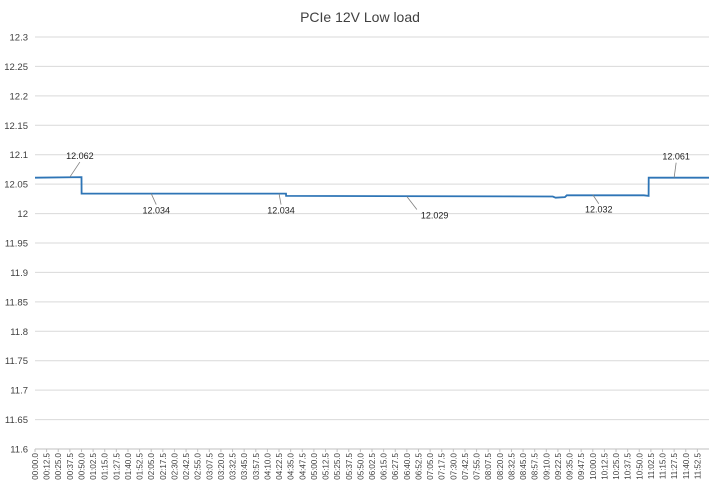  Describe the element at coordinates (116, 465) in the screenshot. I see `x-tick-label: 01:27.5` at that location.